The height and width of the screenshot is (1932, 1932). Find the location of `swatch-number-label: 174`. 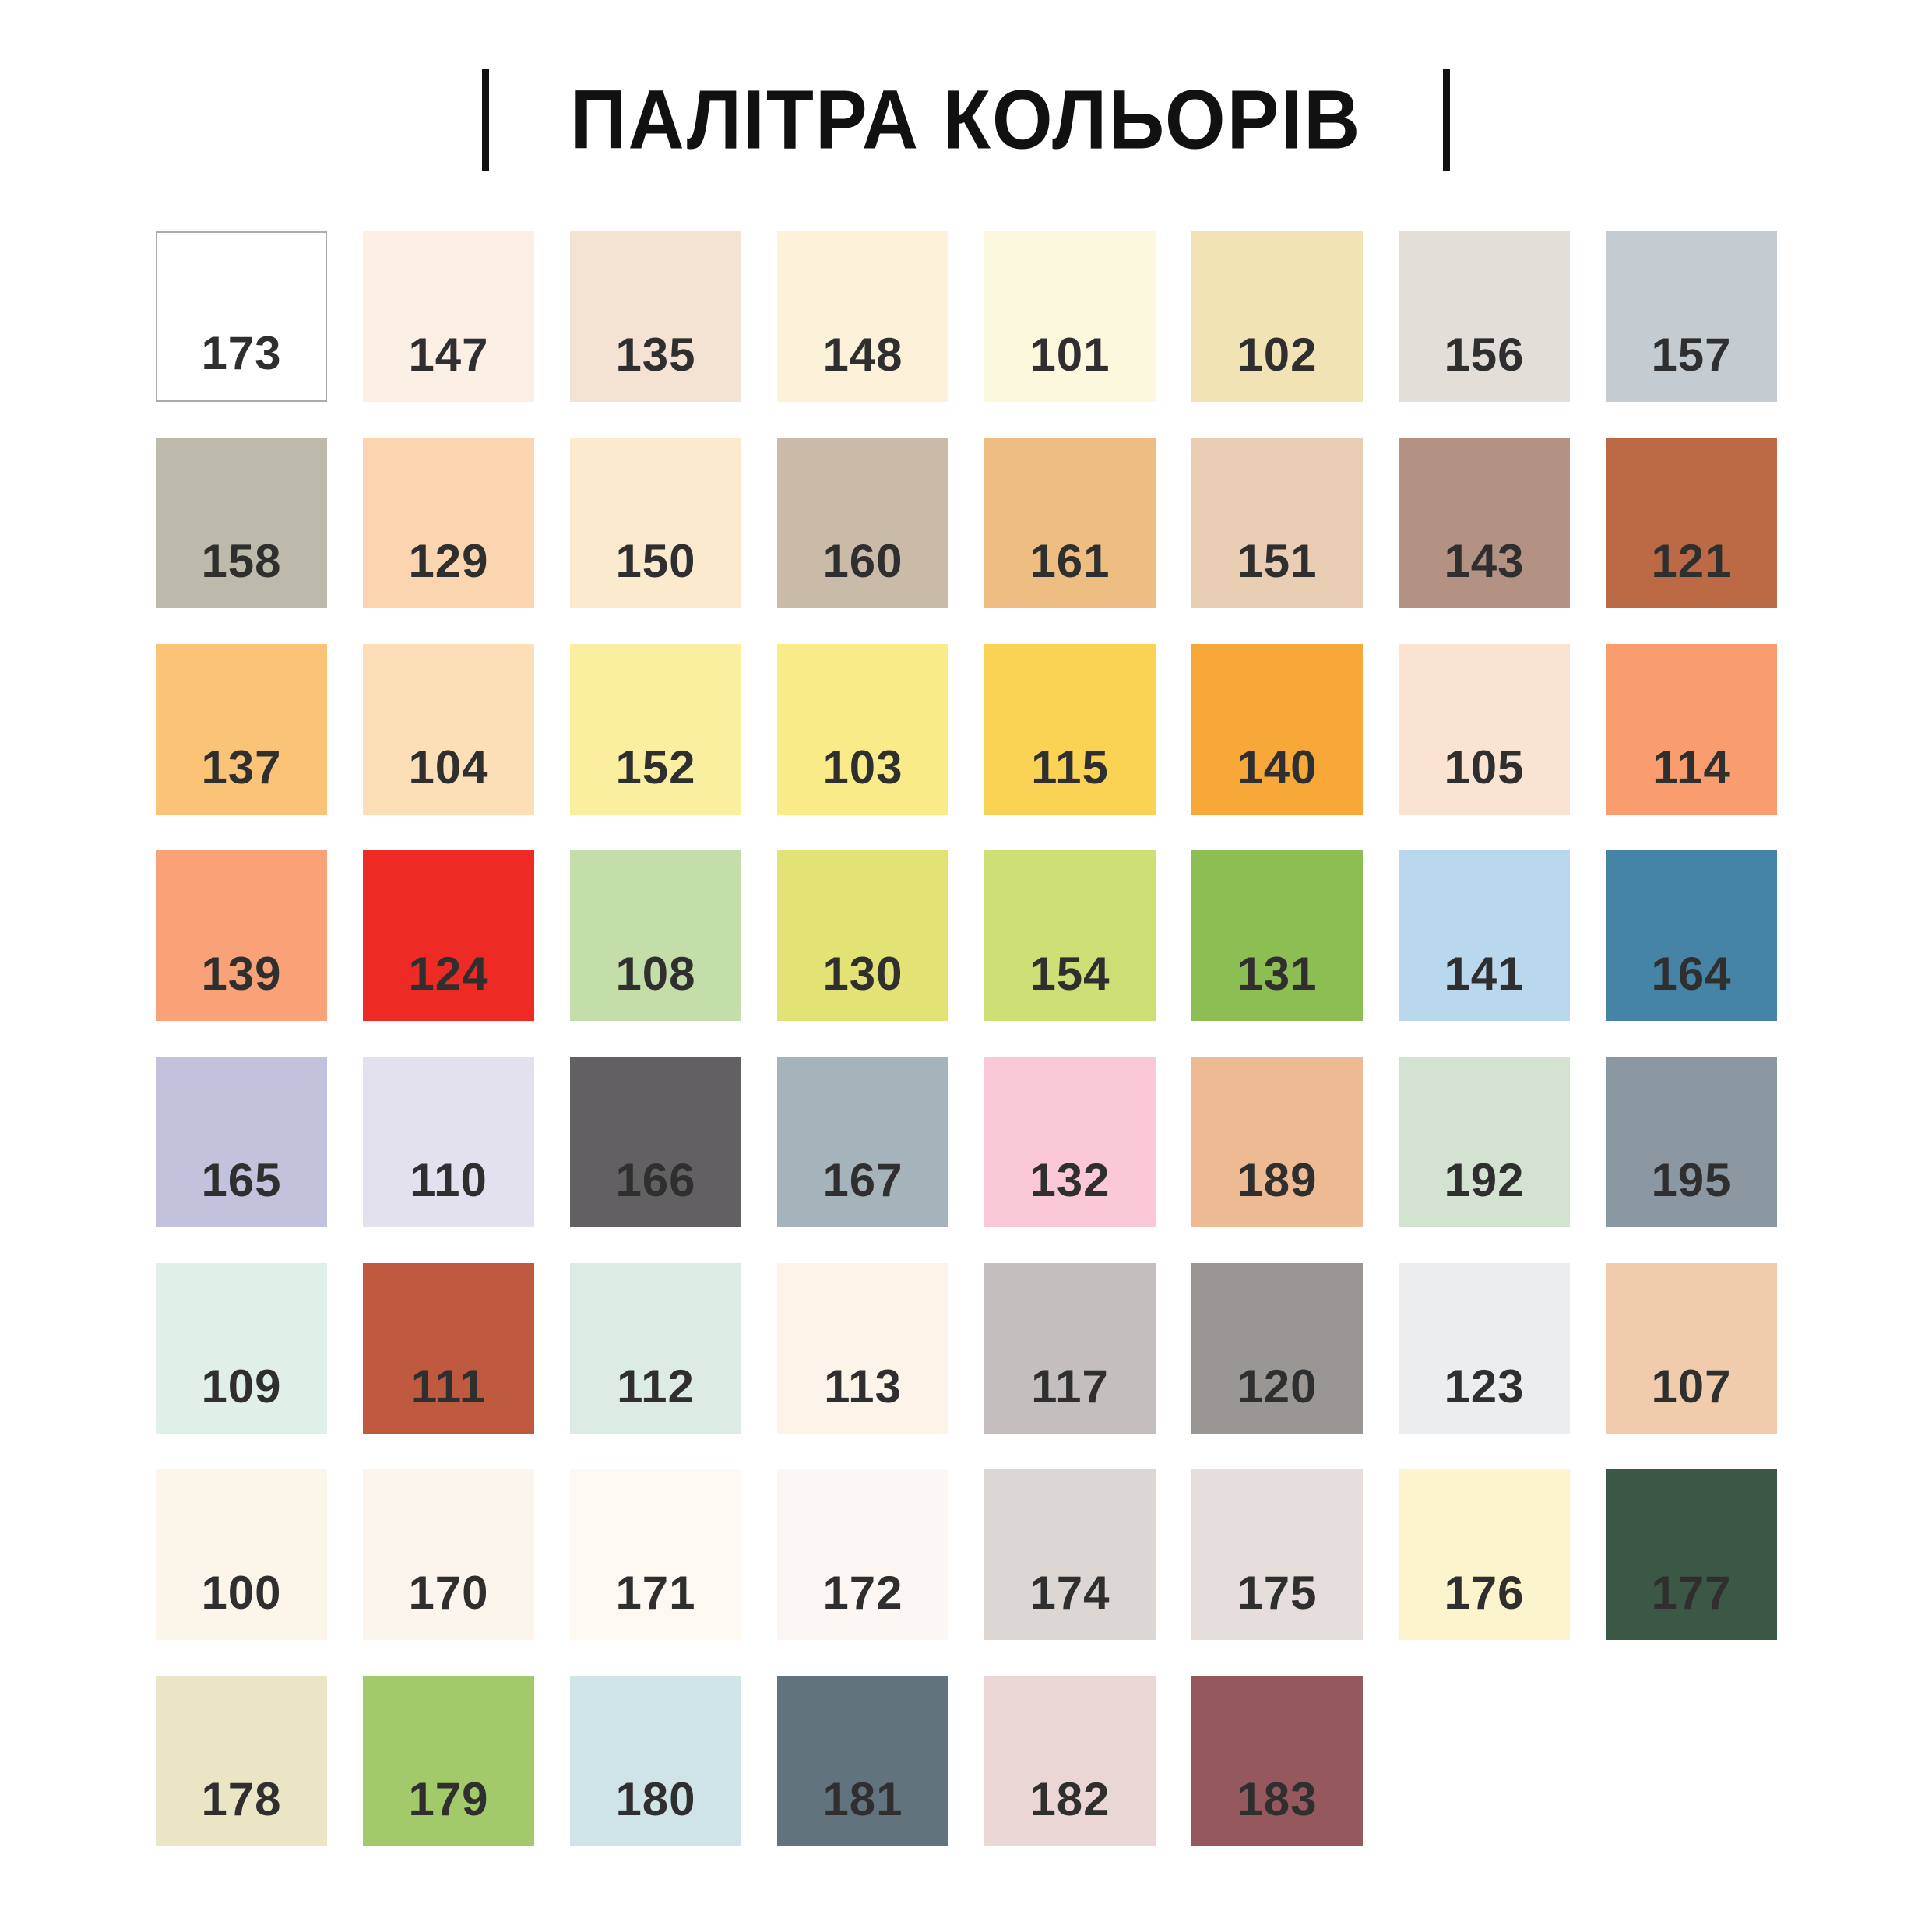

swatch-number-label: 174 is located at coordinates (1069, 1593).